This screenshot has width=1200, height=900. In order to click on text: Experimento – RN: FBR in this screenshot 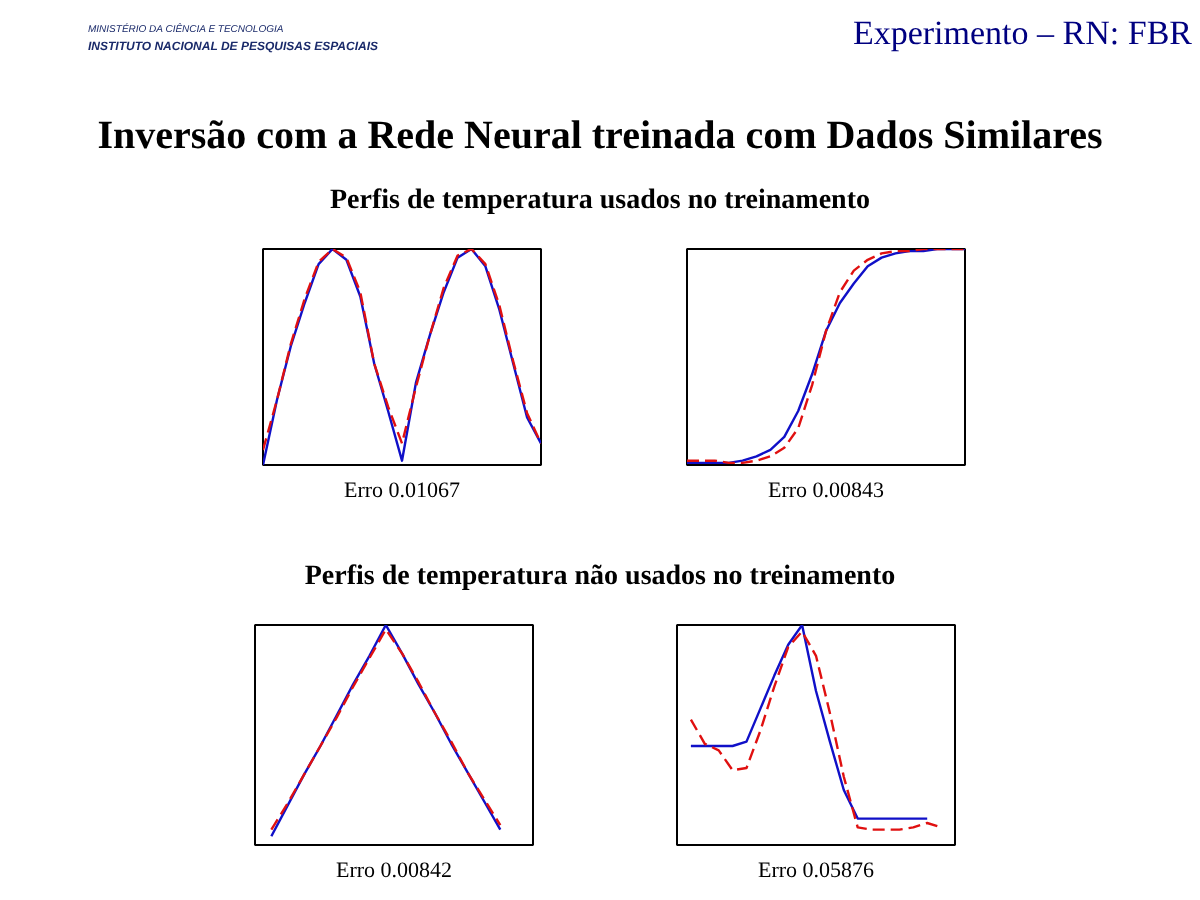, I will do `click(1022, 34)`.